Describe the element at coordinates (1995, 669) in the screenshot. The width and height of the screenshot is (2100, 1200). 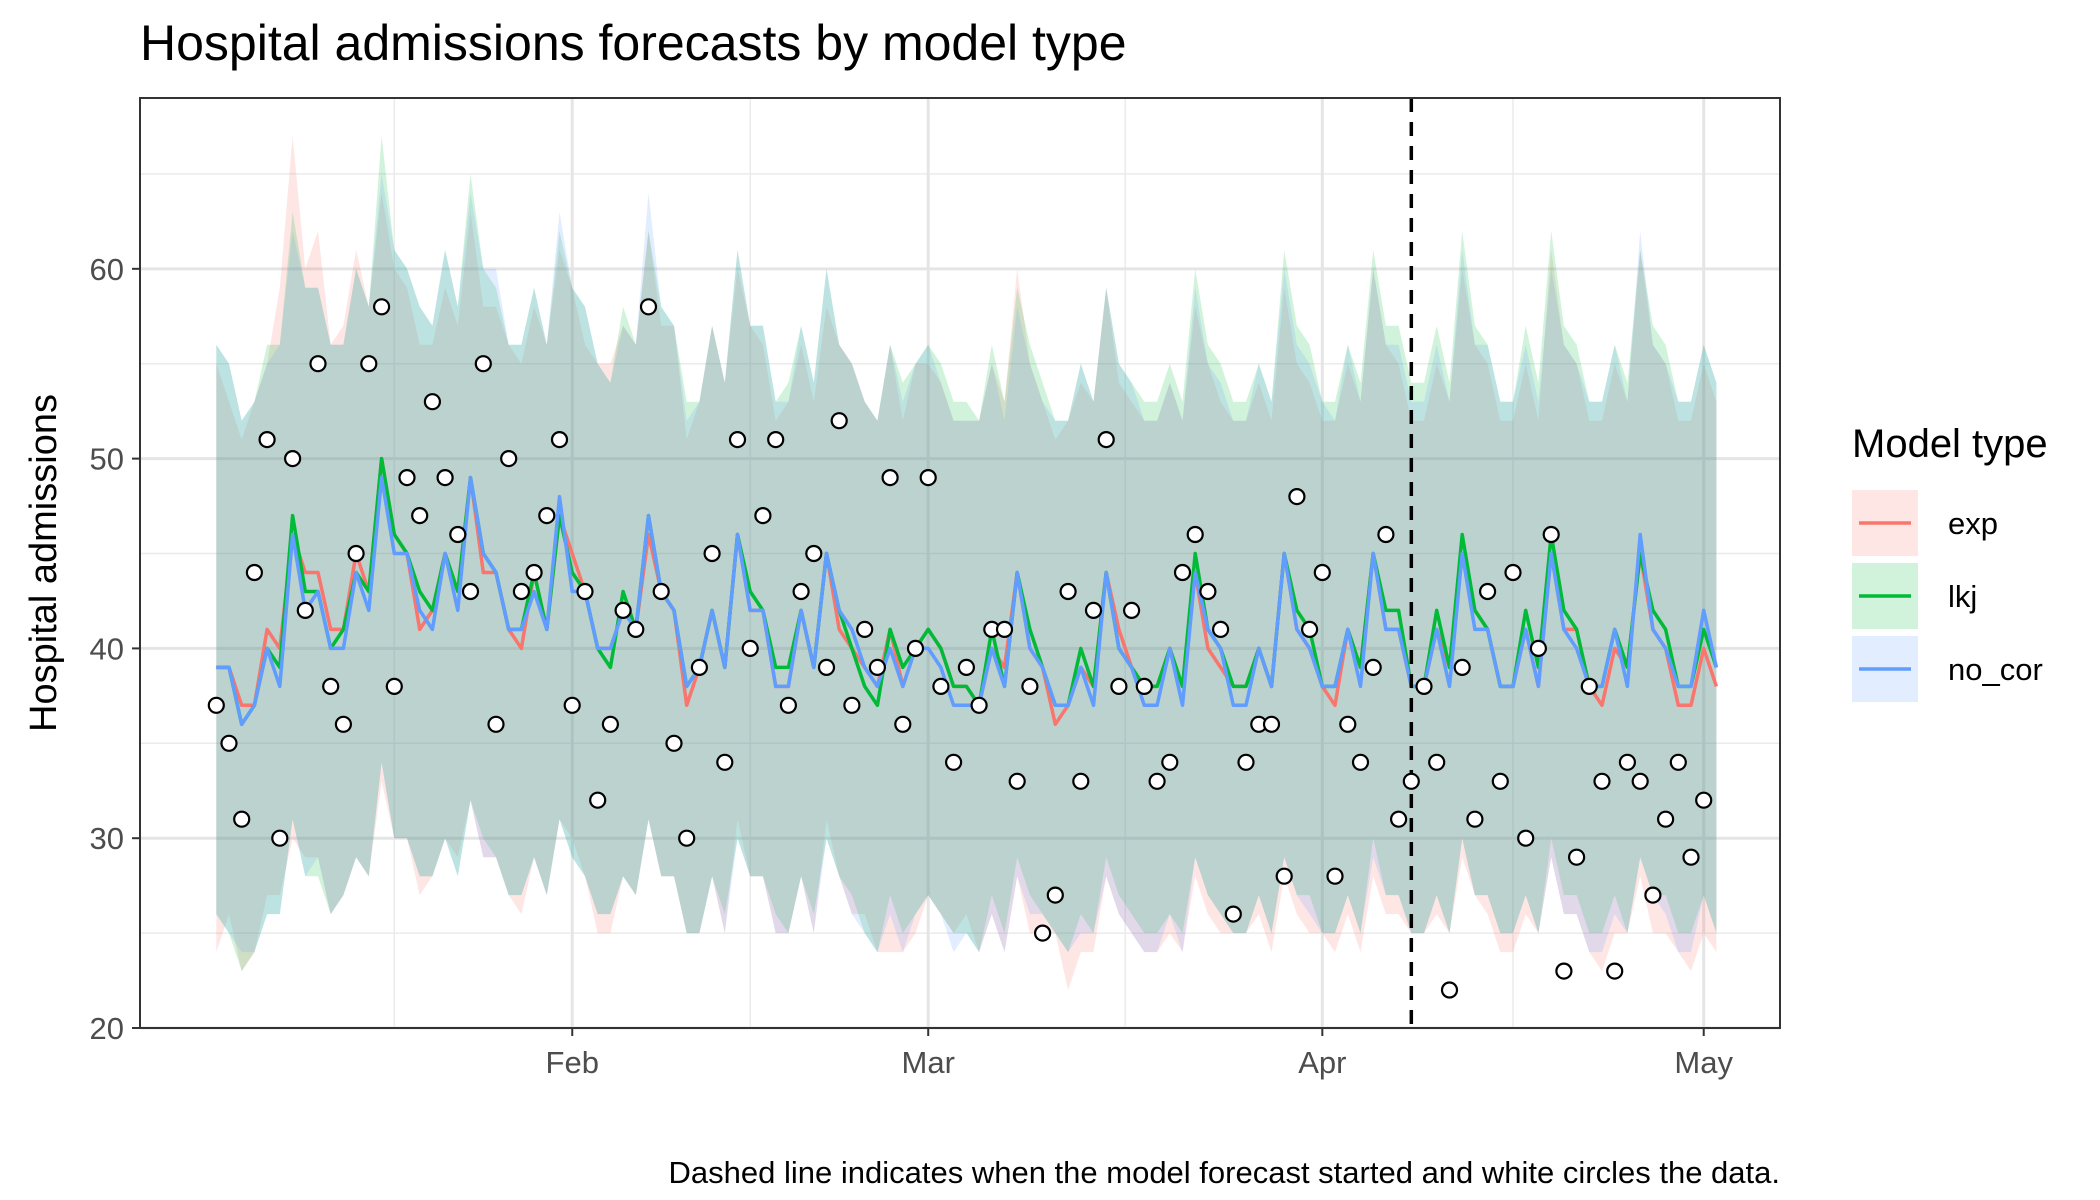
I see `legend-label-no_cor: no_cor` at that location.